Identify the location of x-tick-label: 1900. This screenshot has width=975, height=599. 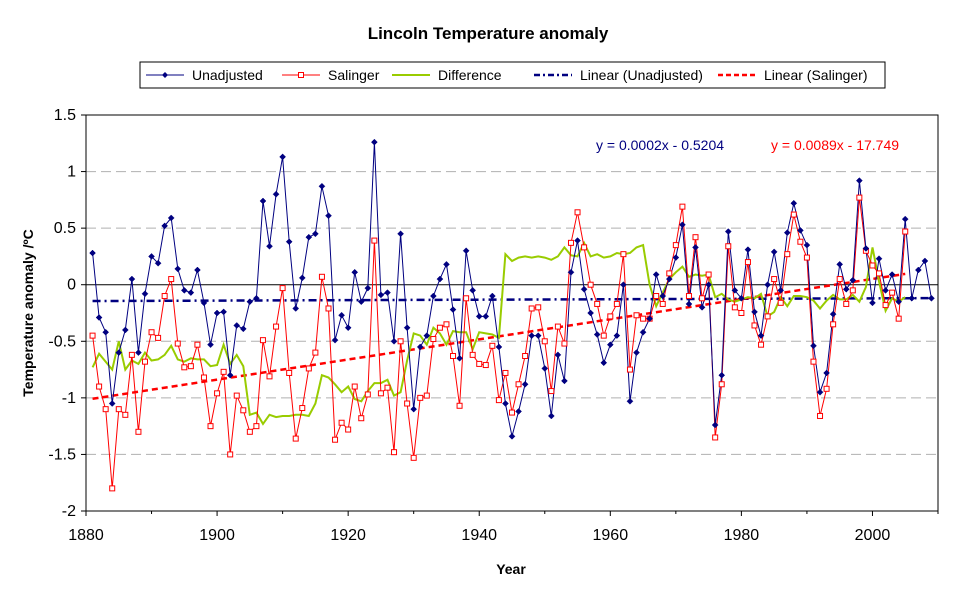
(217, 535).